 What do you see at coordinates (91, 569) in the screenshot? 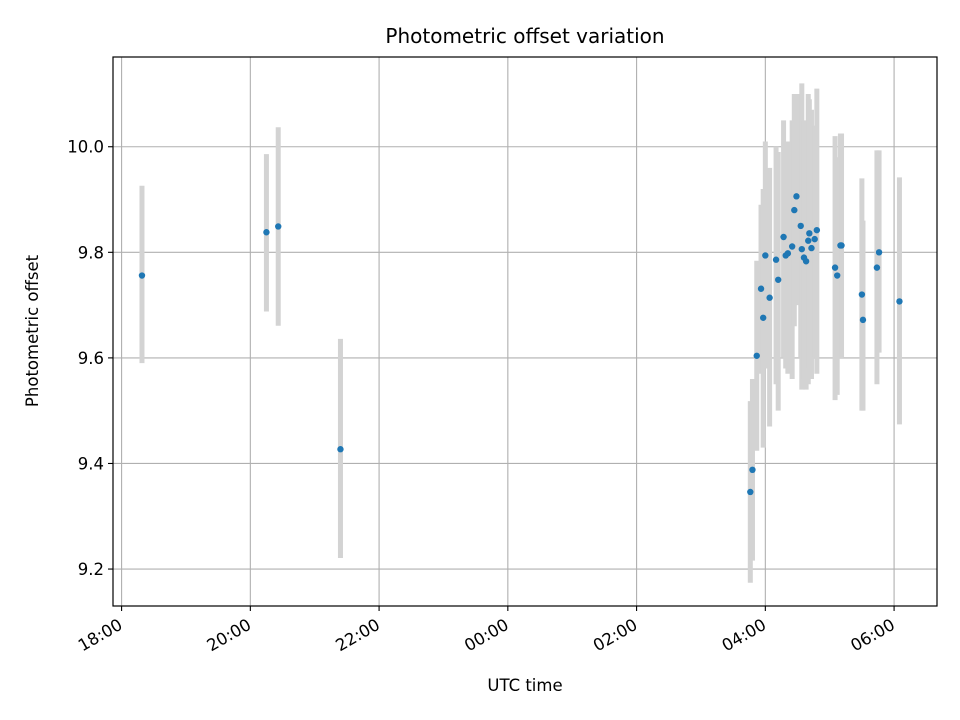
I see `y-tick-label: 9.2` at bounding box center [91, 569].